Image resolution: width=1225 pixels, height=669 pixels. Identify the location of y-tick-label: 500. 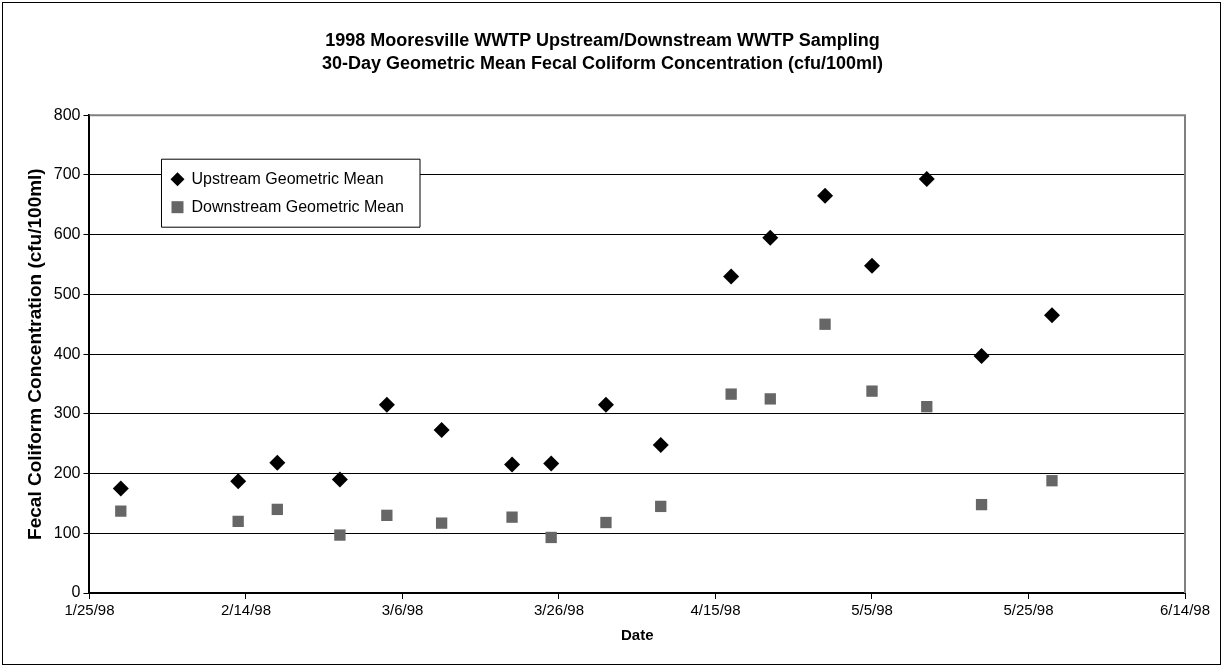
(67, 293).